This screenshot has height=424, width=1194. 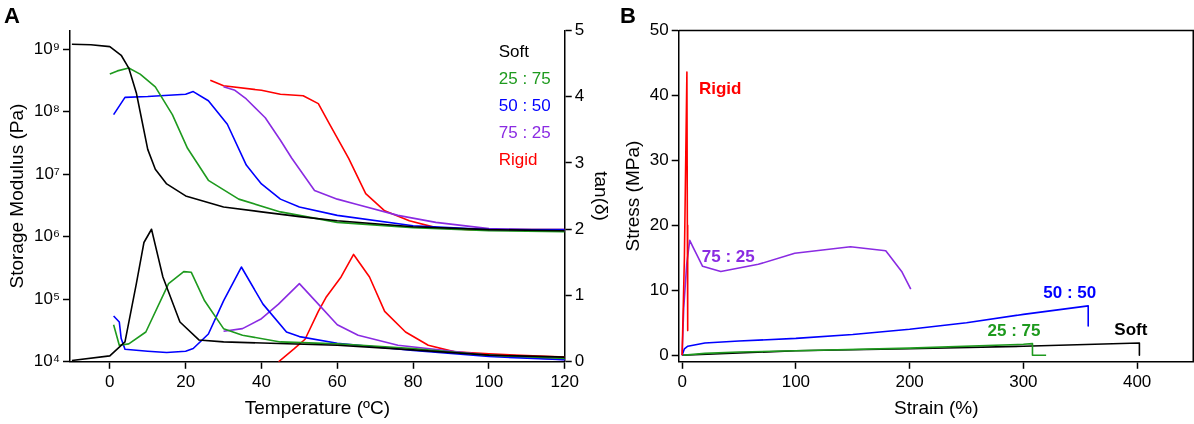 What do you see at coordinates (659, 95) in the screenshot?
I see `y-tick-label: 40` at bounding box center [659, 95].